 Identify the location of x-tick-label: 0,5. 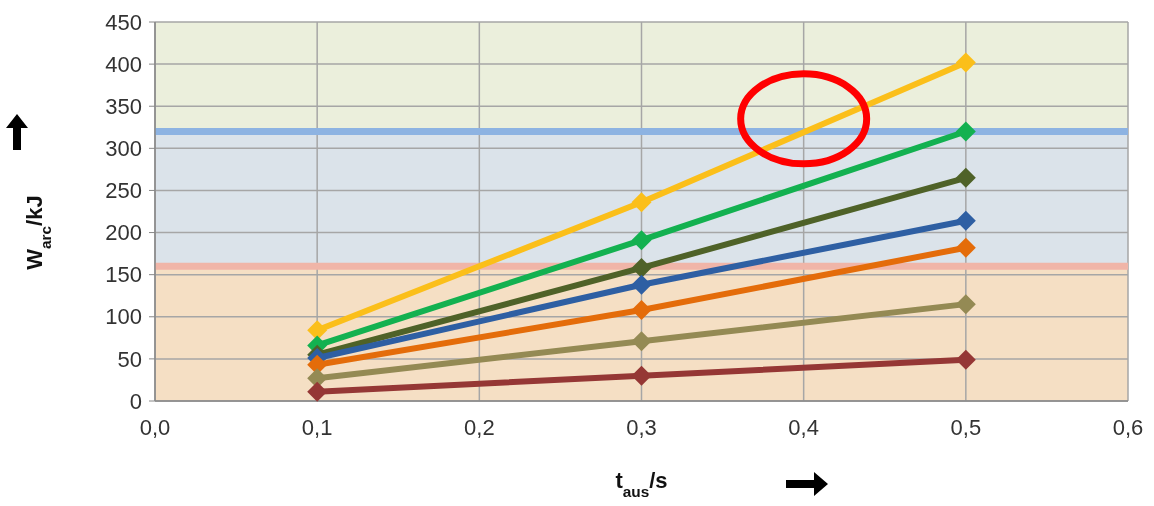
(966, 427).